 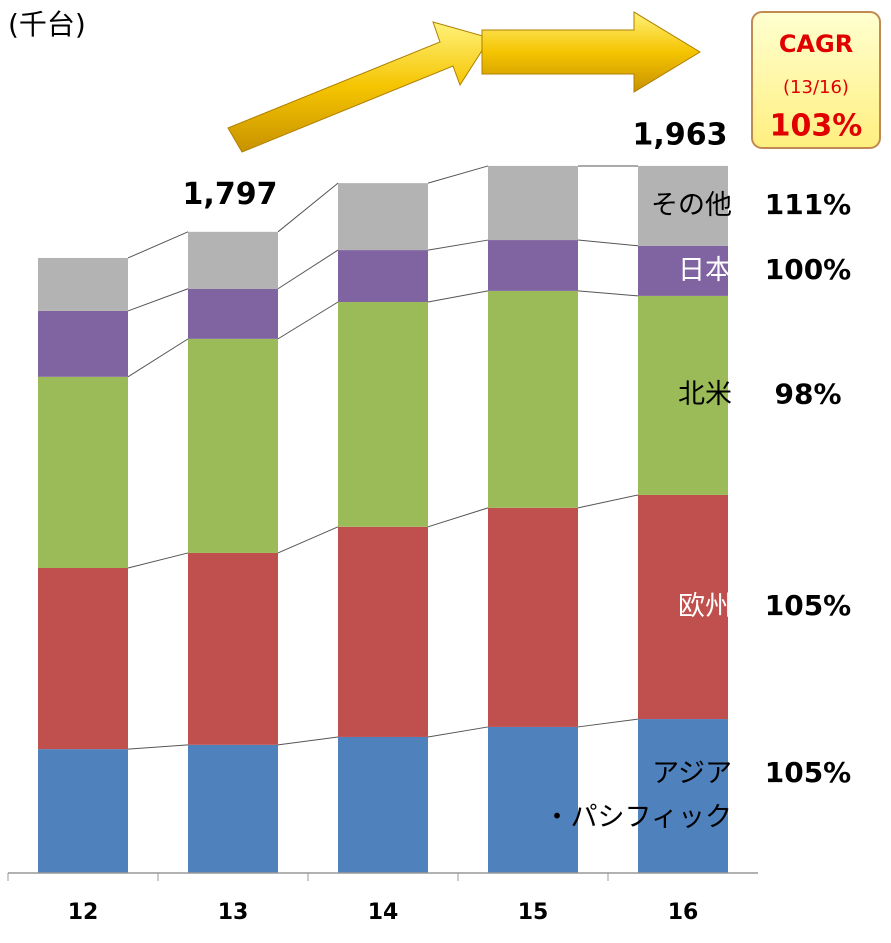 I want to click on series-label: 北米, so click(x=705, y=395).